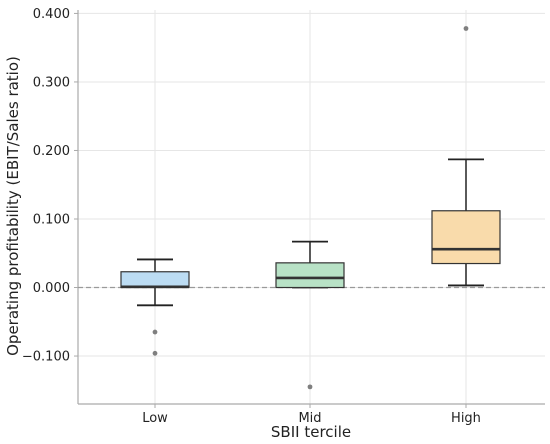 The height and width of the screenshot is (444, 550). I want to click on x-tick-label: High, so click(466, 418).